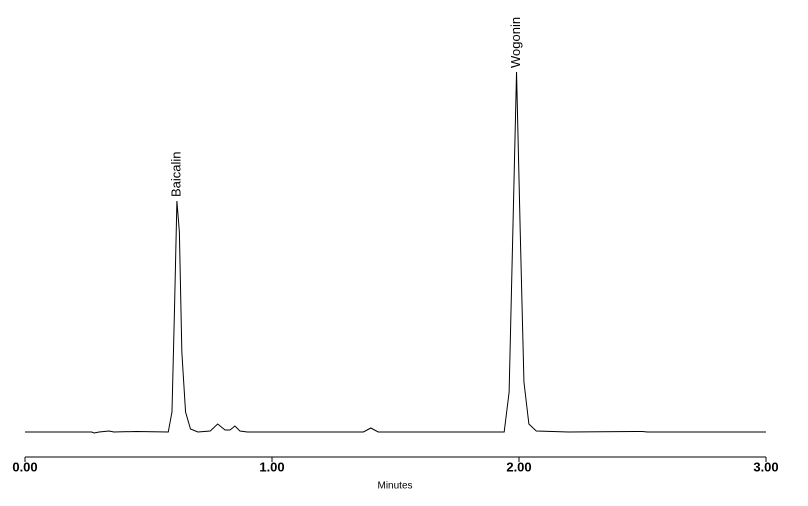 This screenshot has height=506, width=808. I want to click on x-tick-label: 3.00, so click(765, 466).